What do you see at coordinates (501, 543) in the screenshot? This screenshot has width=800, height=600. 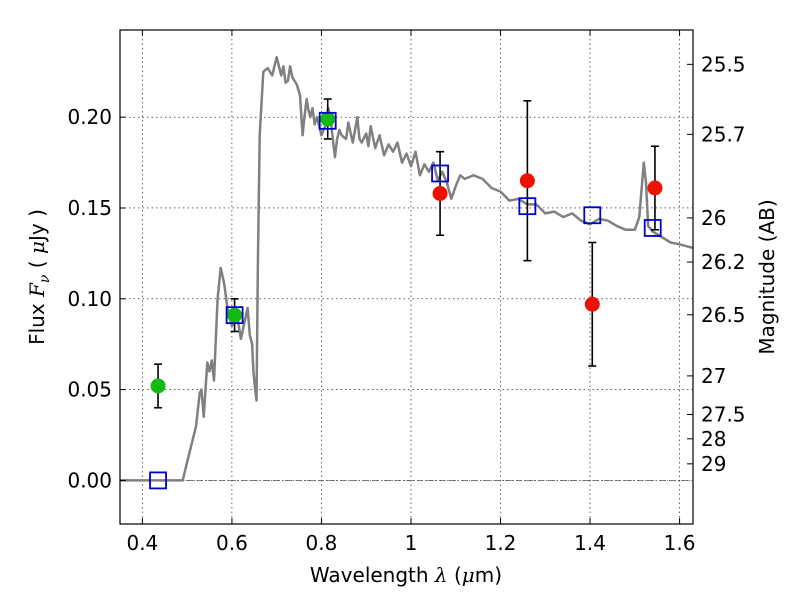 I see `x-tick-label: 1.2` at bounding box center [501, 543].